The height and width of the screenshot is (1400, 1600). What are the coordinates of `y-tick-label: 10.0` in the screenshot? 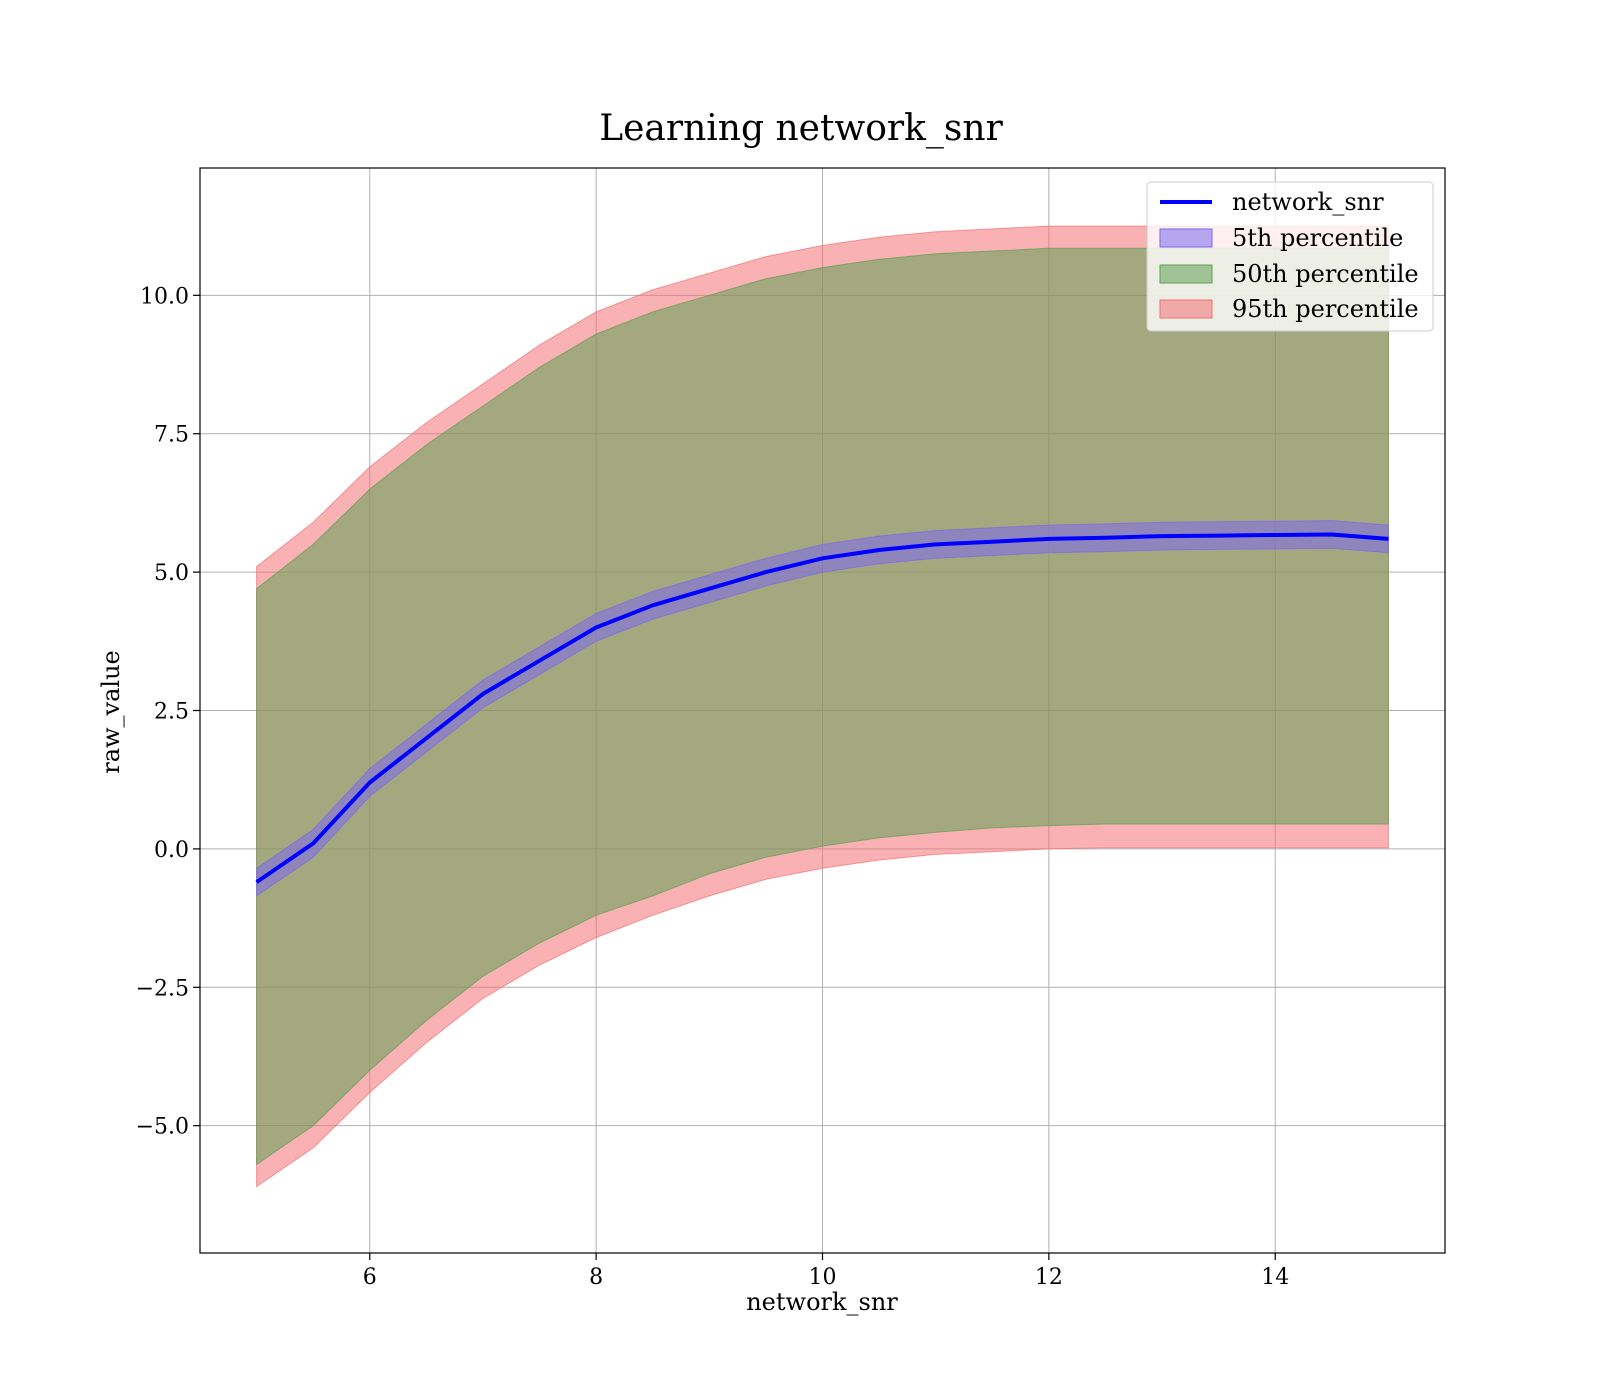 It's located at (164, 296).